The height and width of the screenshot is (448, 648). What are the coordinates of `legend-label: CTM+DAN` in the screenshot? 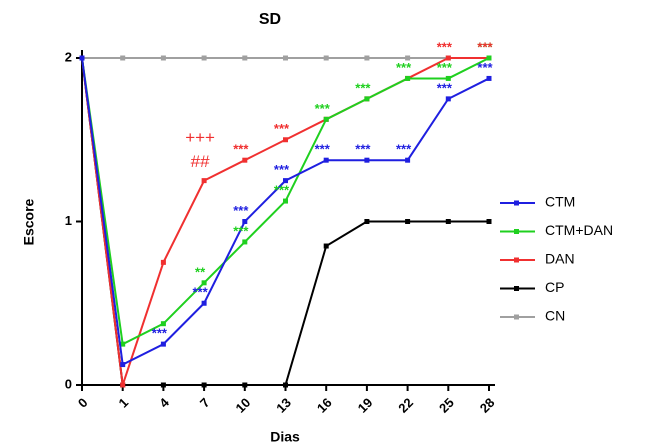 It's located at (579, 230).